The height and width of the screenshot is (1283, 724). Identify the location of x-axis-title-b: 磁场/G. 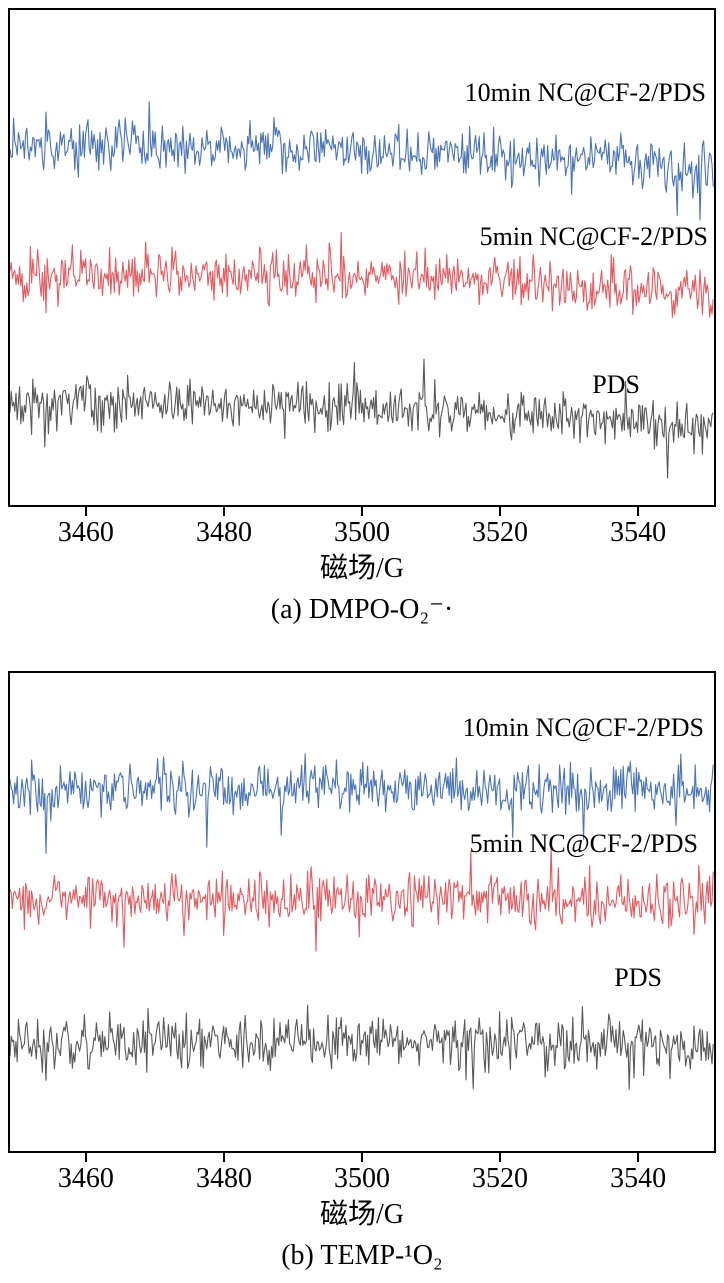
(361, 1214).